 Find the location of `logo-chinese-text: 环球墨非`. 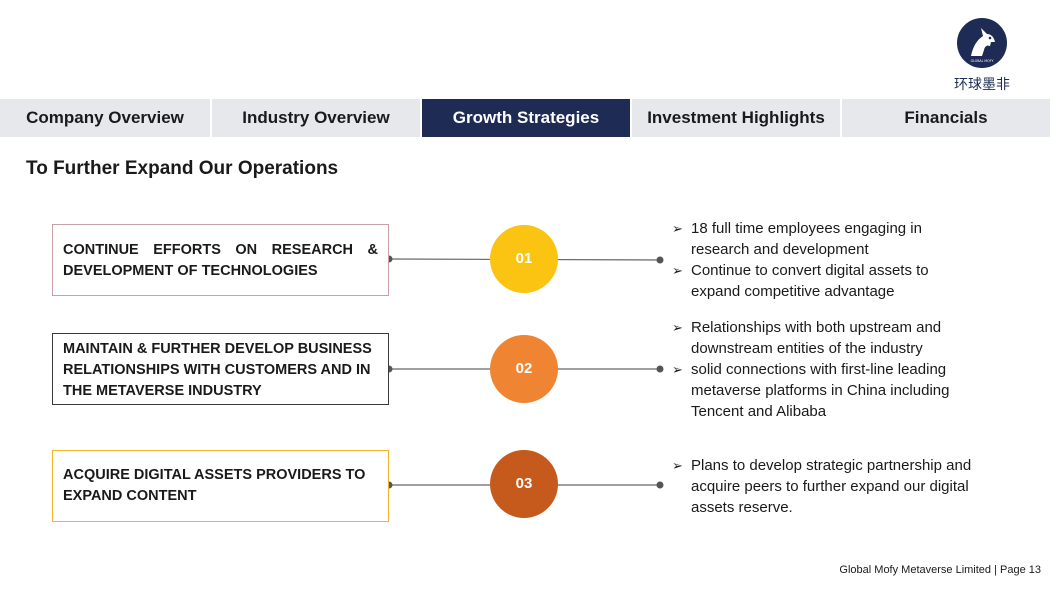

logo-chinese-text: 环球墨非 is located at coordinates (982, 85).